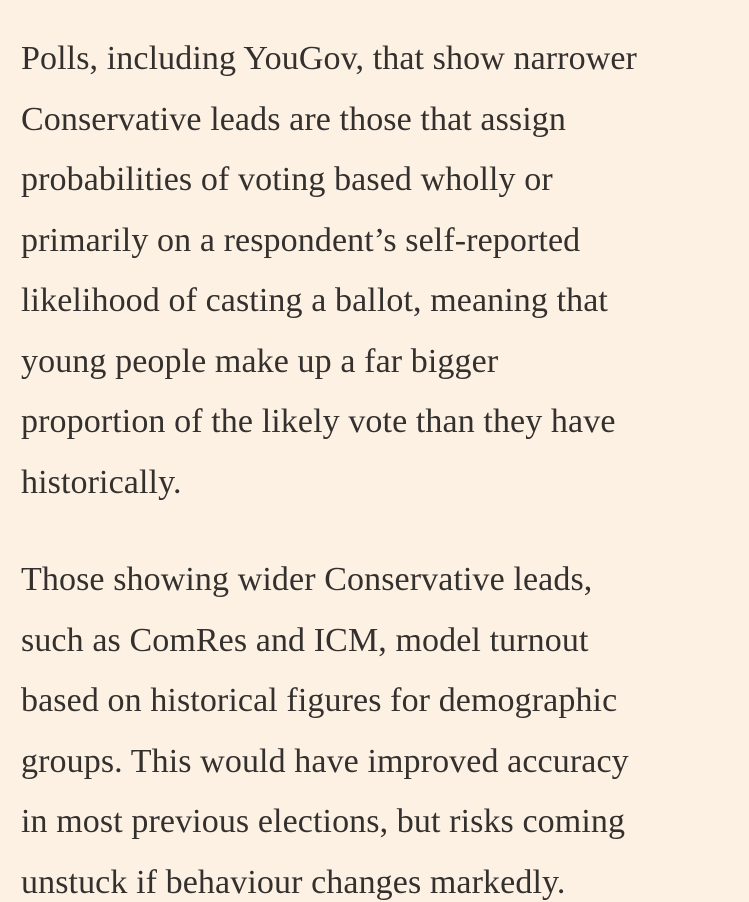 The height and width of the screenshot is (902, 749). What do you see at coordinates (293, 882) in the screenshot?
I see `text-line: unstuck if behaviour changes markedly.` at bounding box center [293, 882].